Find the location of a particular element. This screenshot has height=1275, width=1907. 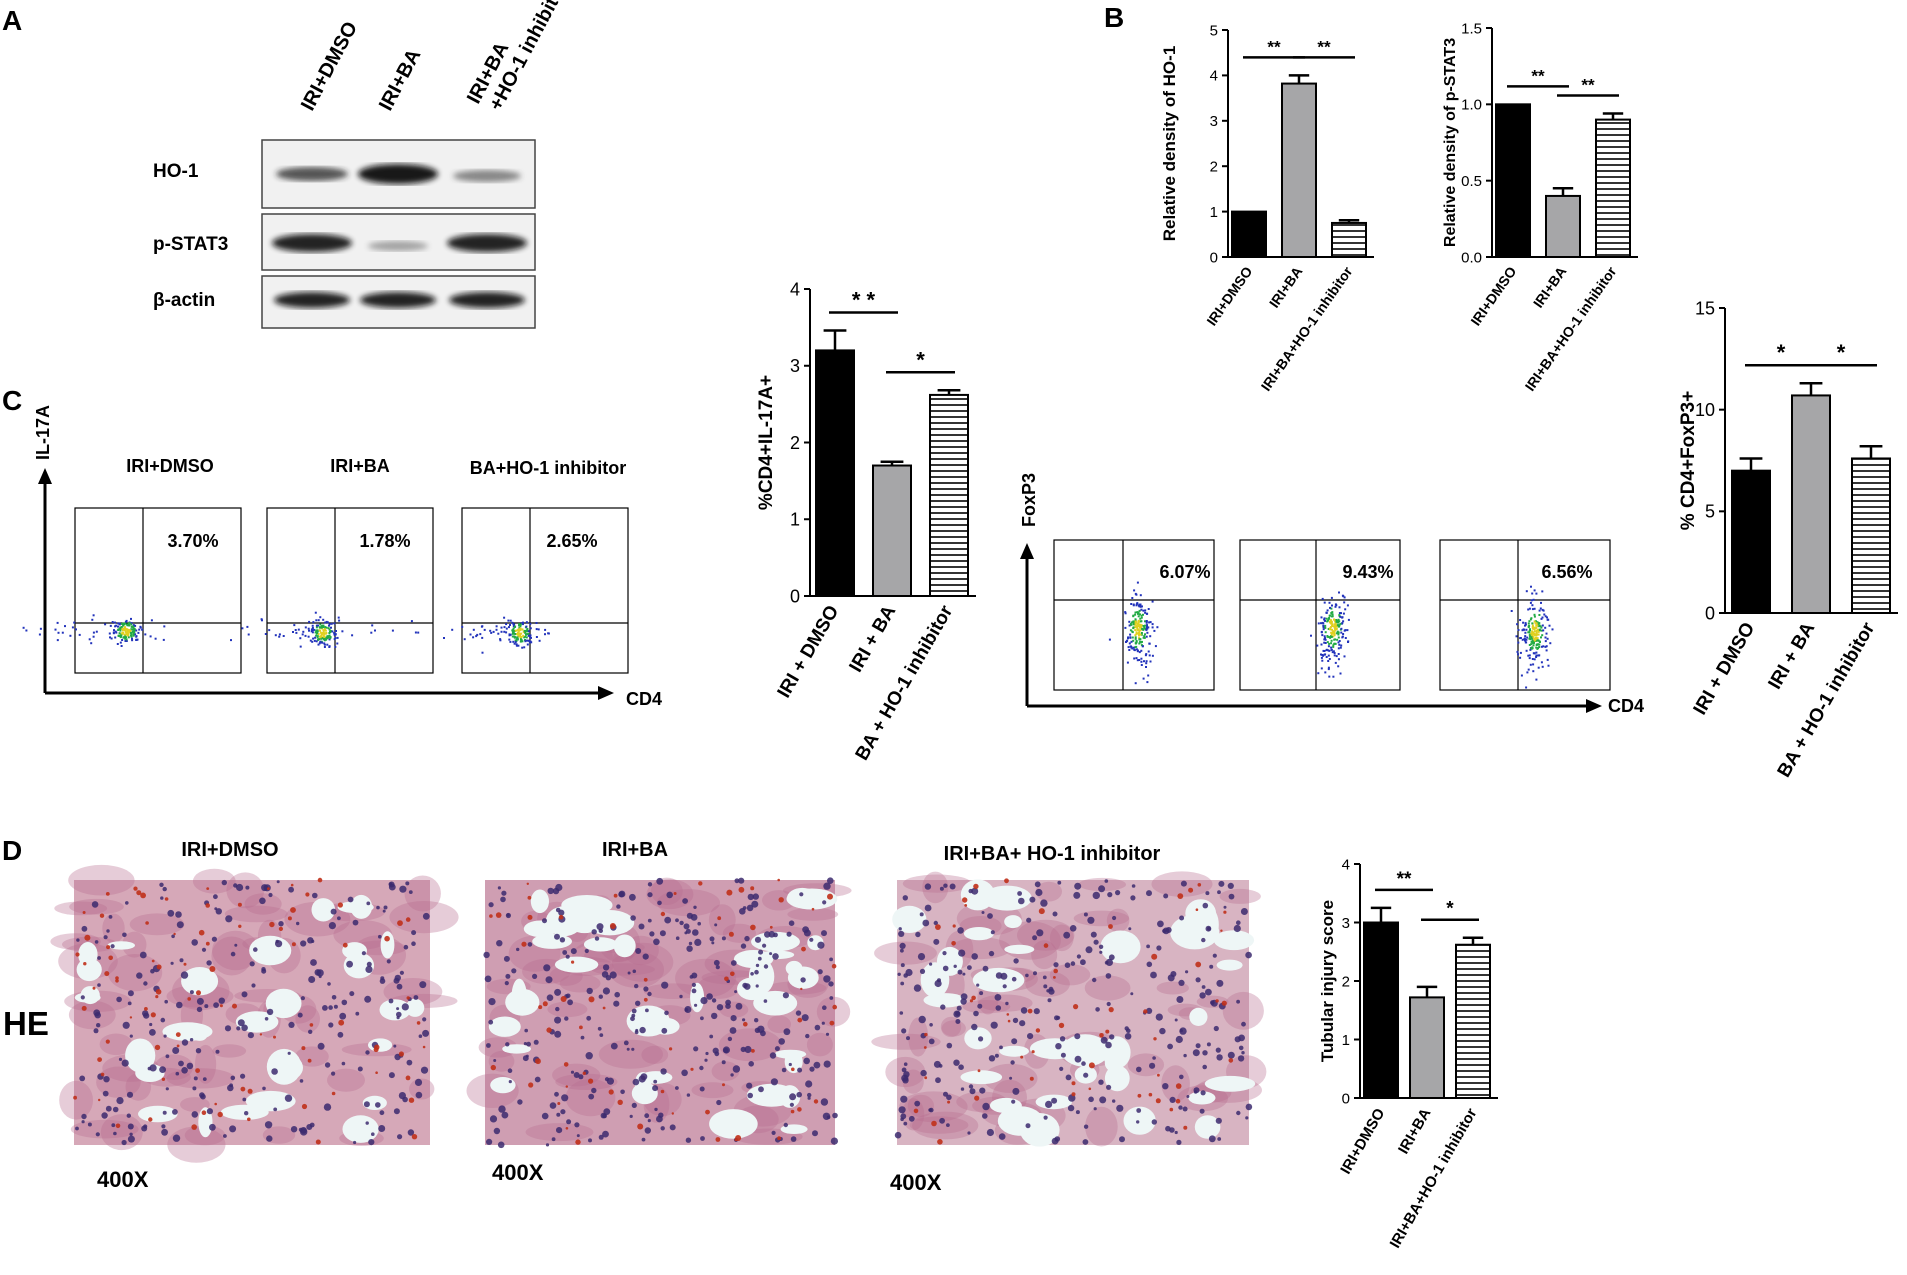

tubule-lumen is located at coordinates (909, 919).